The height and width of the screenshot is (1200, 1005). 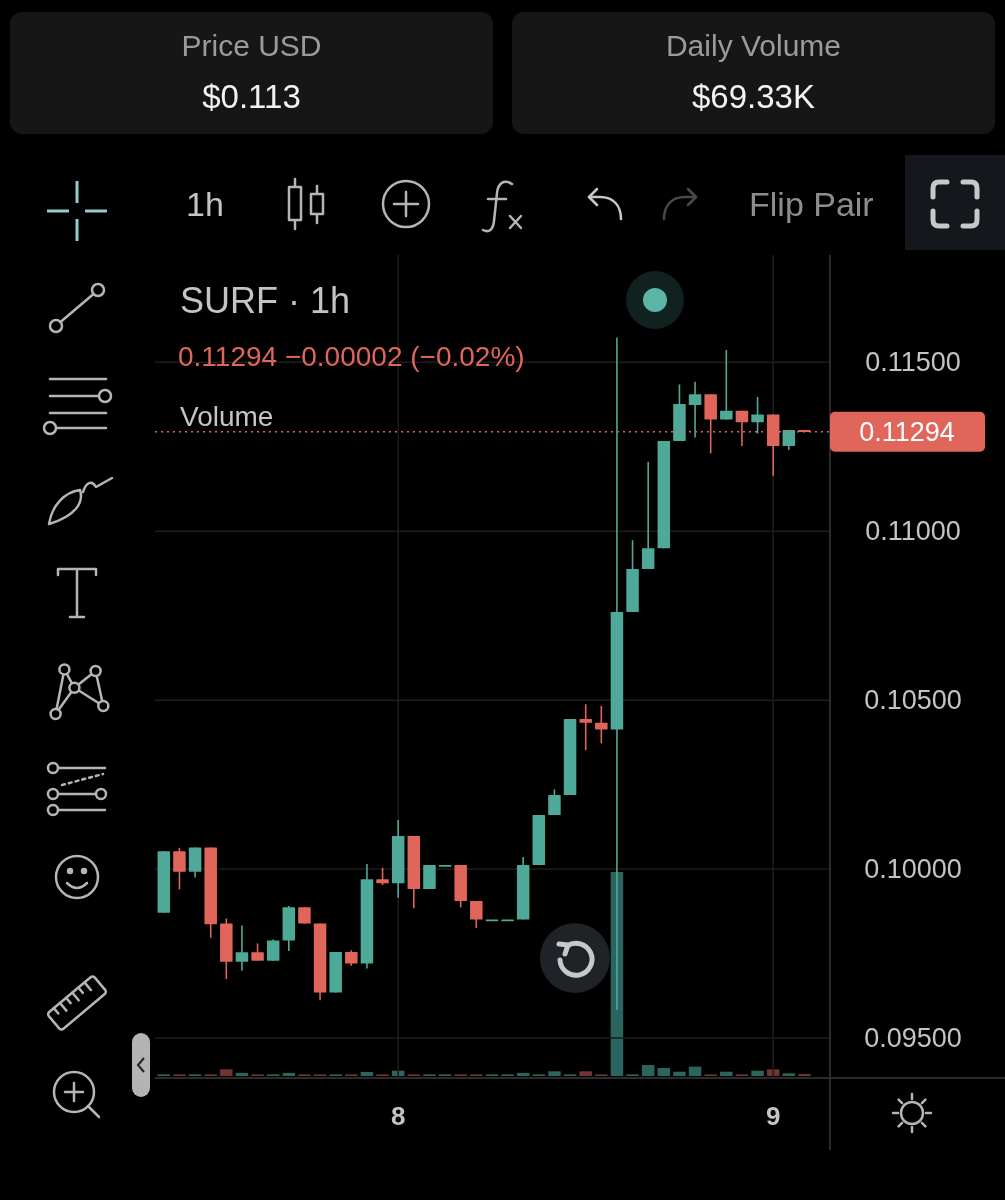 I want to click on text: Price USD, so click(x=251, y=45).